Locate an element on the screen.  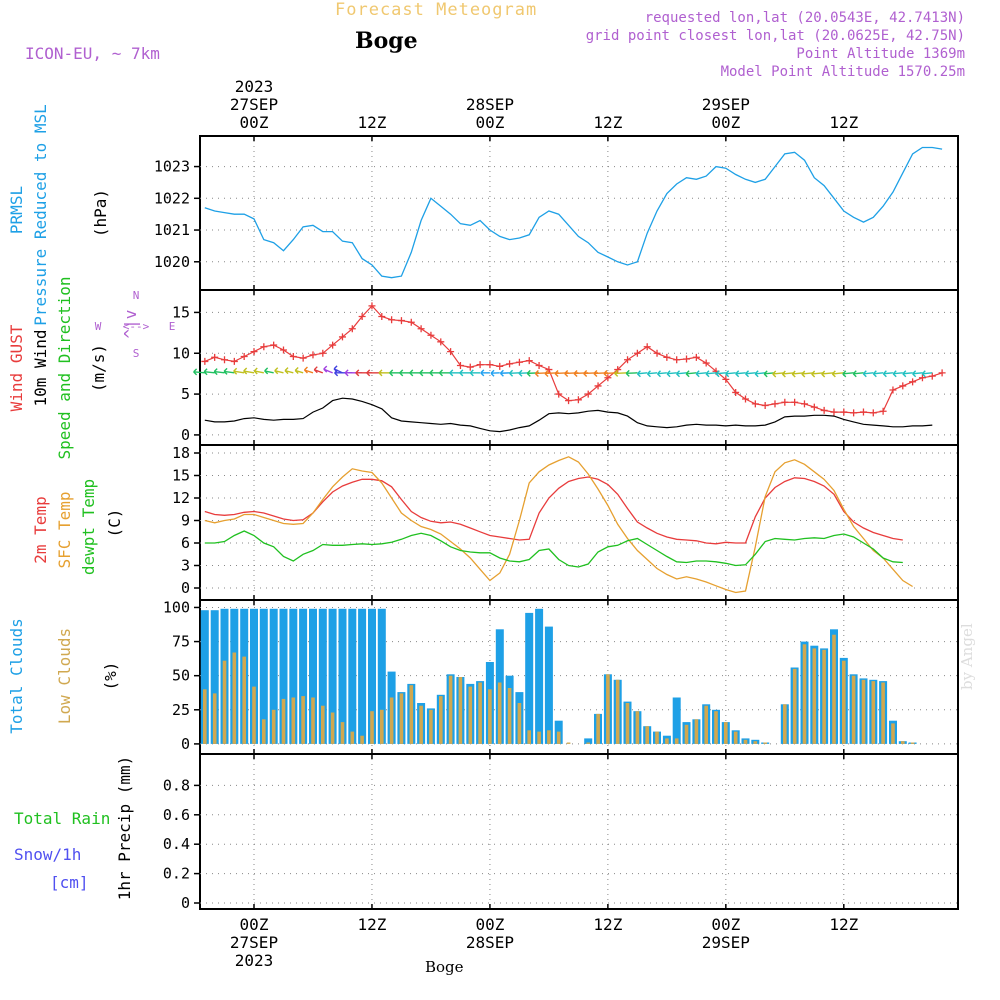
precip-ytick-label: 0.6 is located at coordinates (176, 815).